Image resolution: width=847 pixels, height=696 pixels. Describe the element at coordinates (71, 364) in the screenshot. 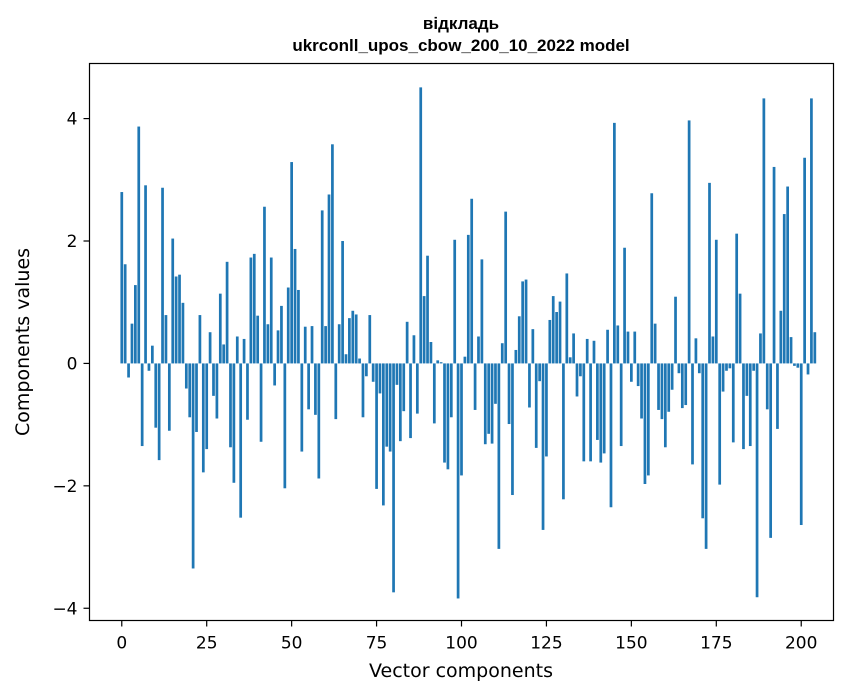

I see `y-axis-ticks: −4 −2 0 2 4` at that location.